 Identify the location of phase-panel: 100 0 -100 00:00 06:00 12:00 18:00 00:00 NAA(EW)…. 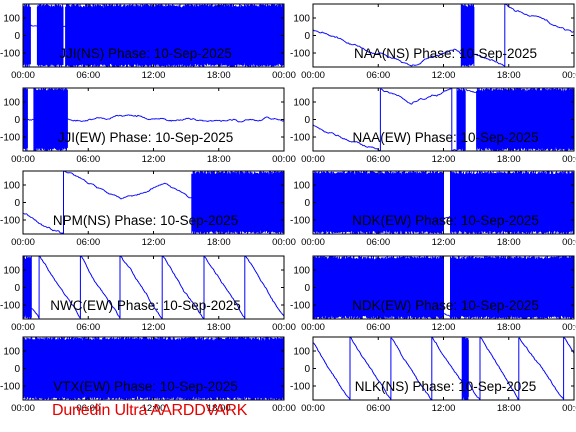
(433, 126).